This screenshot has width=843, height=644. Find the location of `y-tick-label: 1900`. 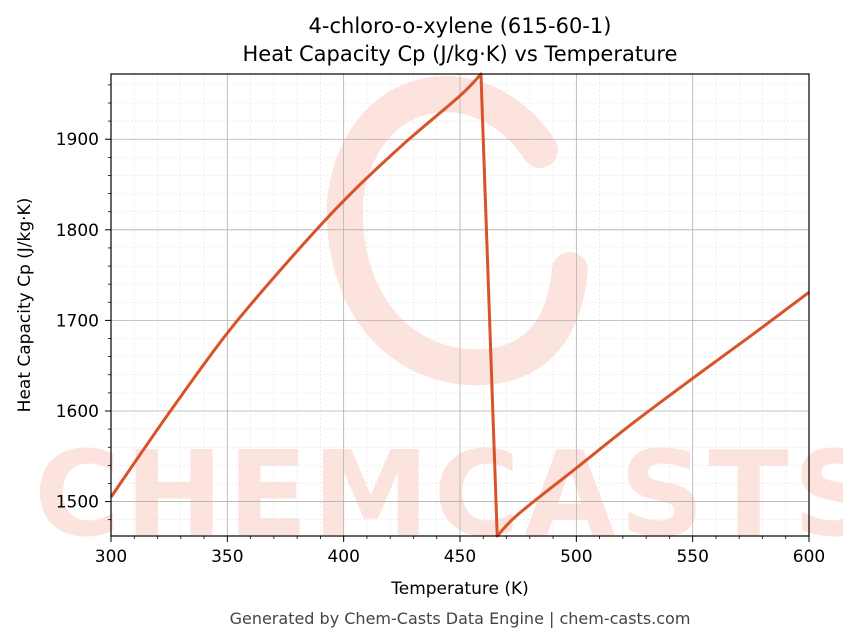

y-tick-label: 1900 is located at coordinates (77, 140).